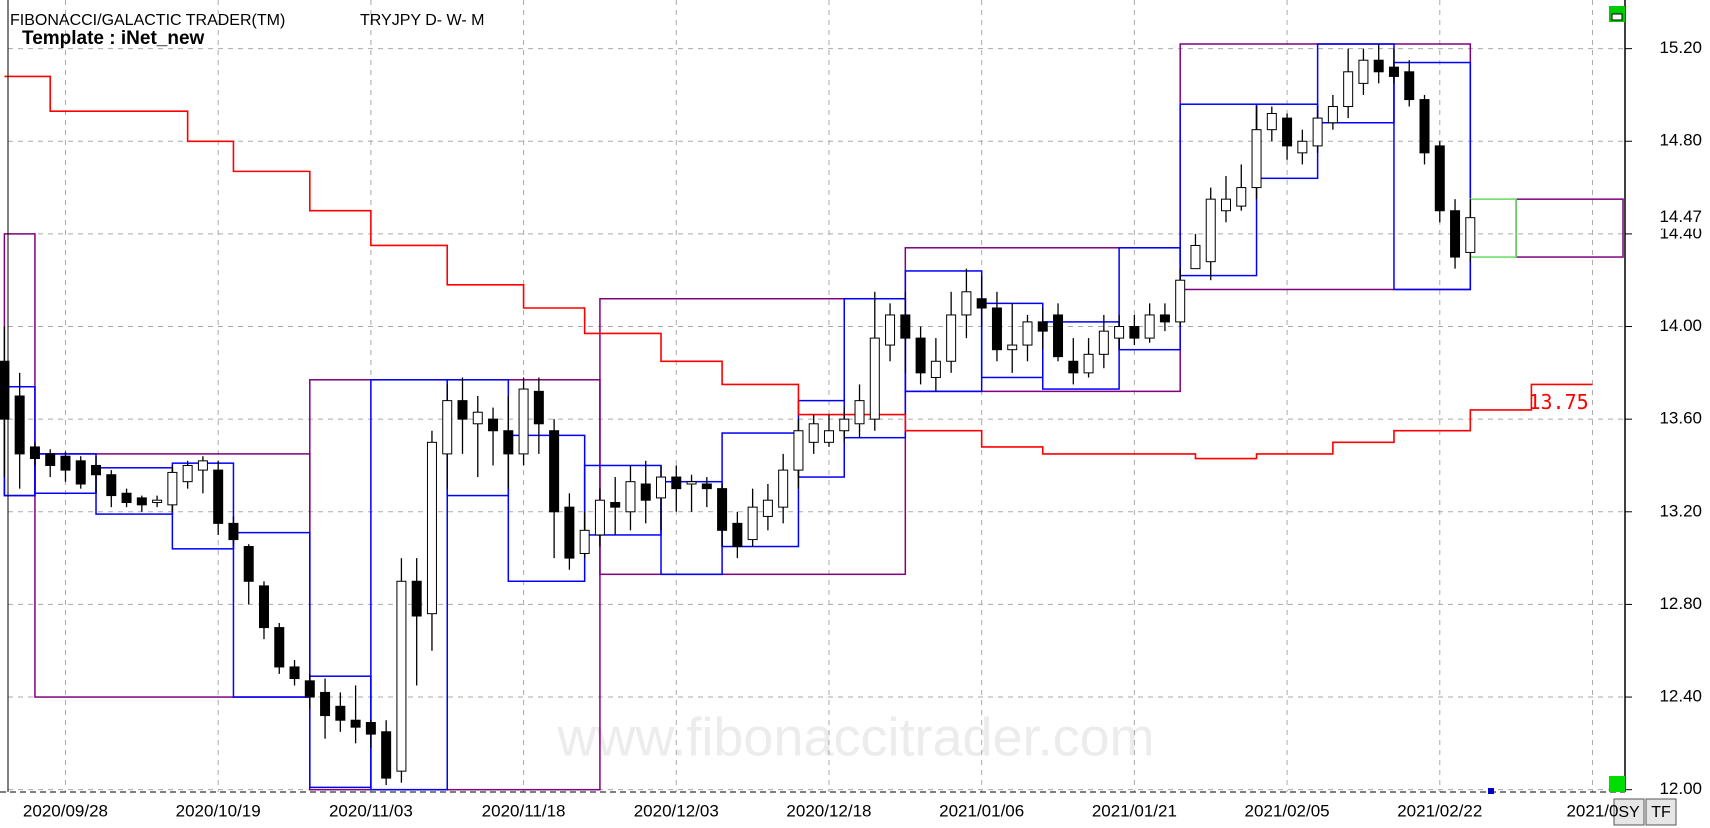 The image size is (1710, 828). I want to click on x-tick-label: 2021/02/05, so click(1287, 810).